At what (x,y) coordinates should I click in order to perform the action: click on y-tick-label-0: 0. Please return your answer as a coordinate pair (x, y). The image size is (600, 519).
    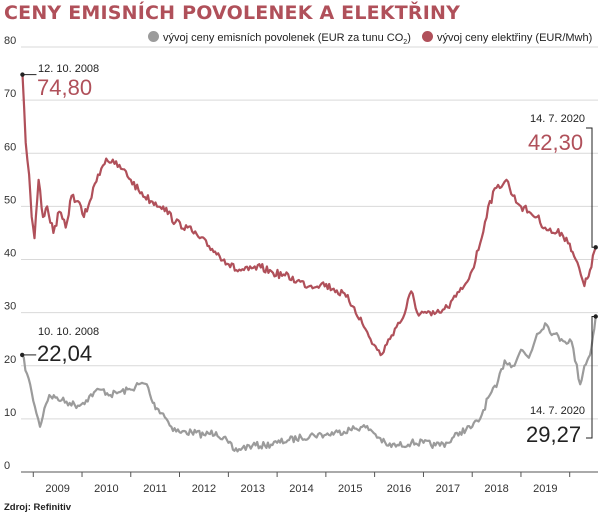
    Looking at the image, I should click on (7, 466).